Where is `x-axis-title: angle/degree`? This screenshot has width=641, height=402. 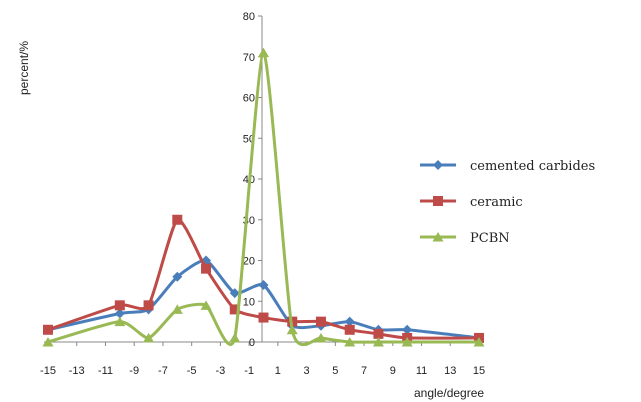 x-axis-title: angle/degree is located at coordinates (449, 393).